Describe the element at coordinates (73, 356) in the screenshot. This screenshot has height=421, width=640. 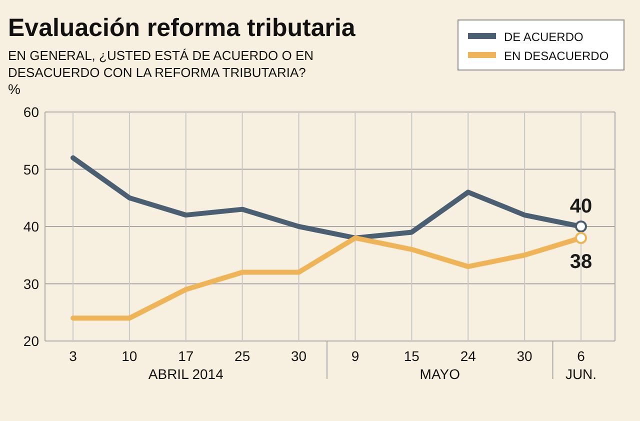
I see `x-tick-label: 3` at that location.